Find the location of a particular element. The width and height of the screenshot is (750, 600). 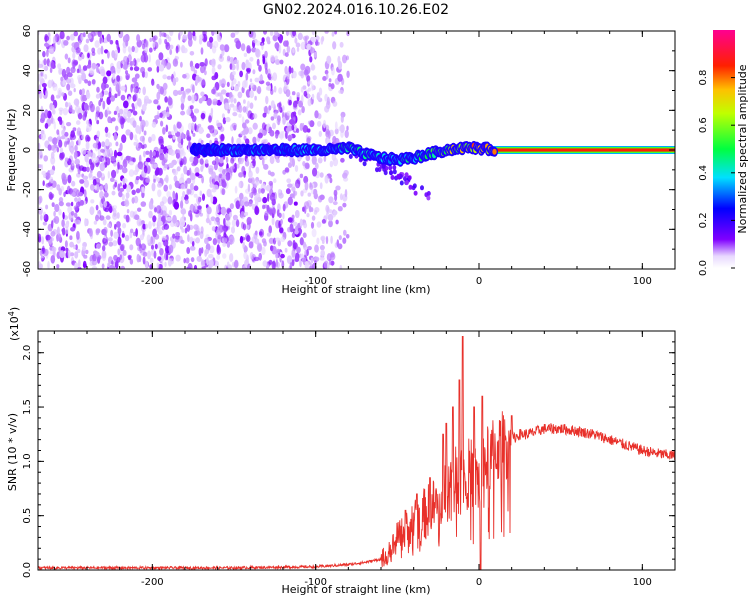

snr-xtick-label: -100 is located at coordinates (315, 582).